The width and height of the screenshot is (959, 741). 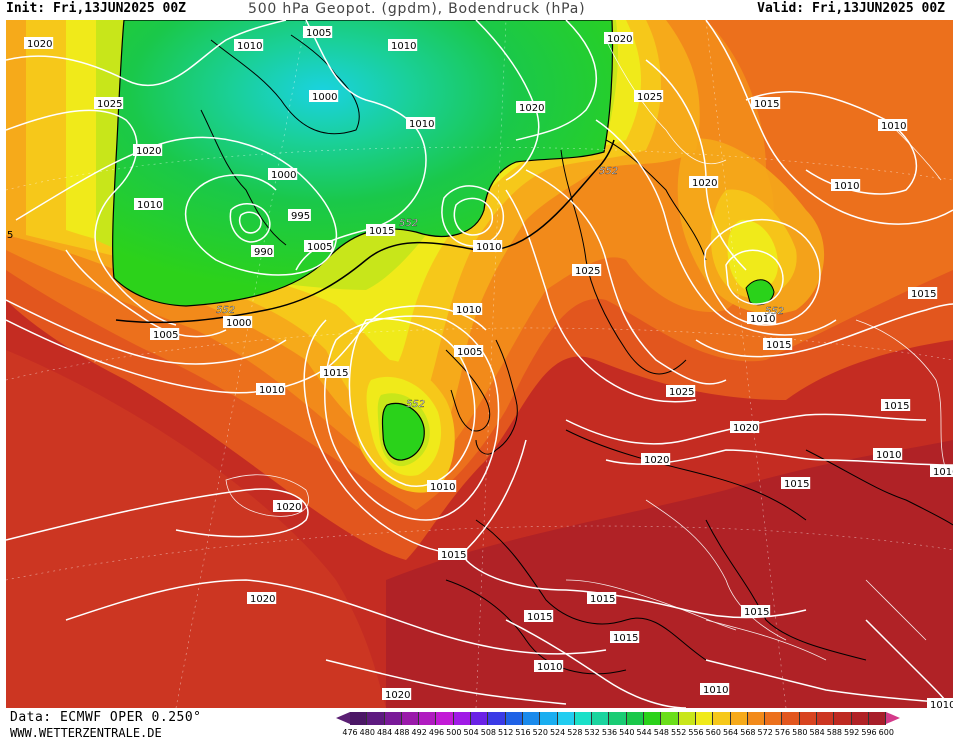 I want to click on chart-title: 500 hPa Geopot. (gpdm), Bodendruck (hPa), so click(x=417, y=9).